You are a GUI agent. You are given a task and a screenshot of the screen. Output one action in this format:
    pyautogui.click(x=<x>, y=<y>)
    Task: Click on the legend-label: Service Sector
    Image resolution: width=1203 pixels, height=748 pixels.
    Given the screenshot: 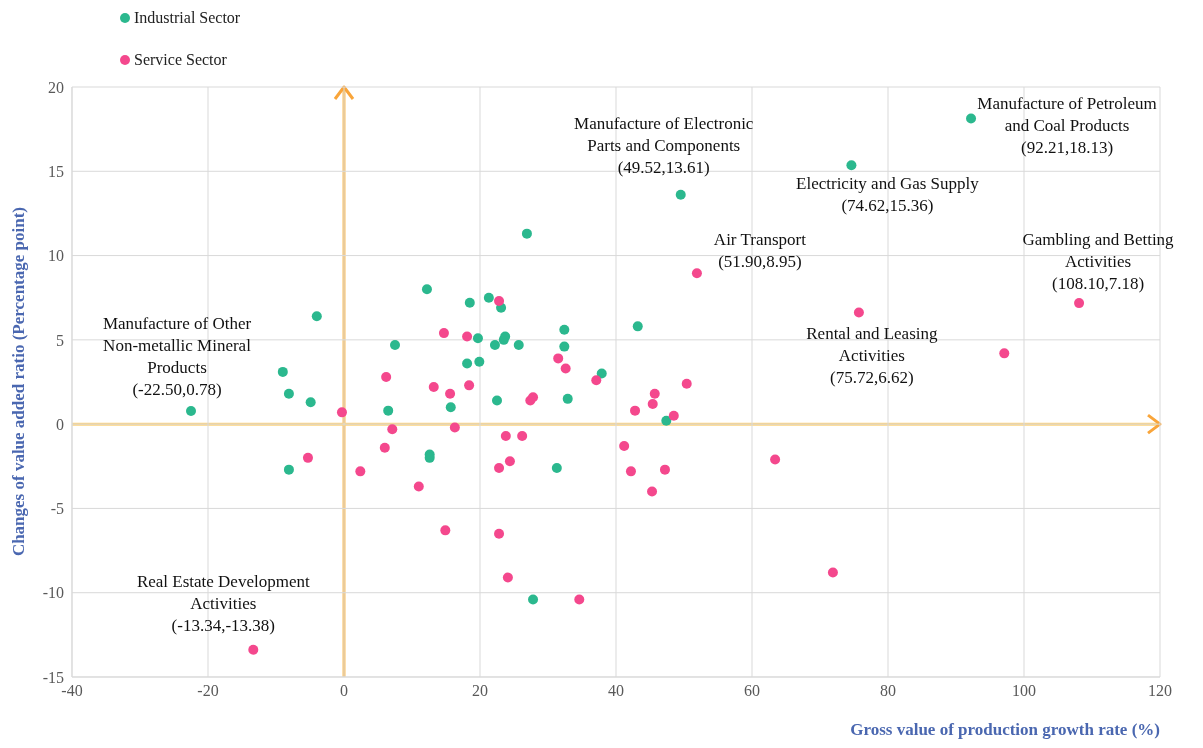 What is the action you would take?
    pyautogui.click(x=180, y=60)
    